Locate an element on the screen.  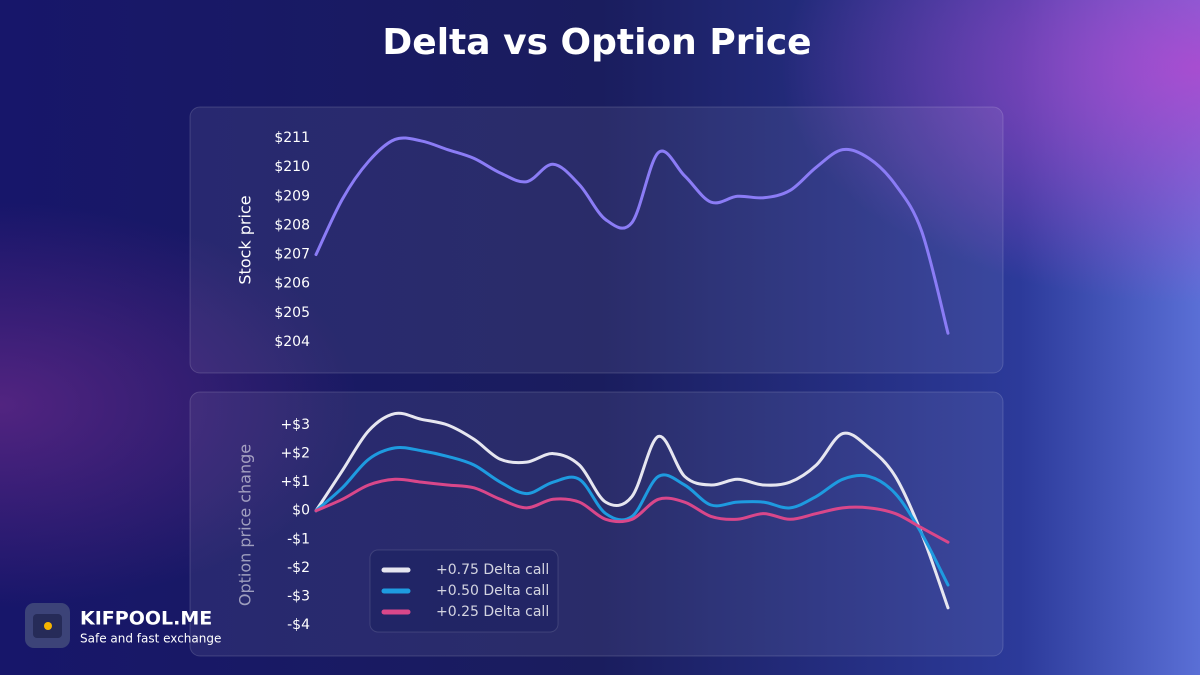
y-tick-label: -$1 is located at coordinates (298, 539).